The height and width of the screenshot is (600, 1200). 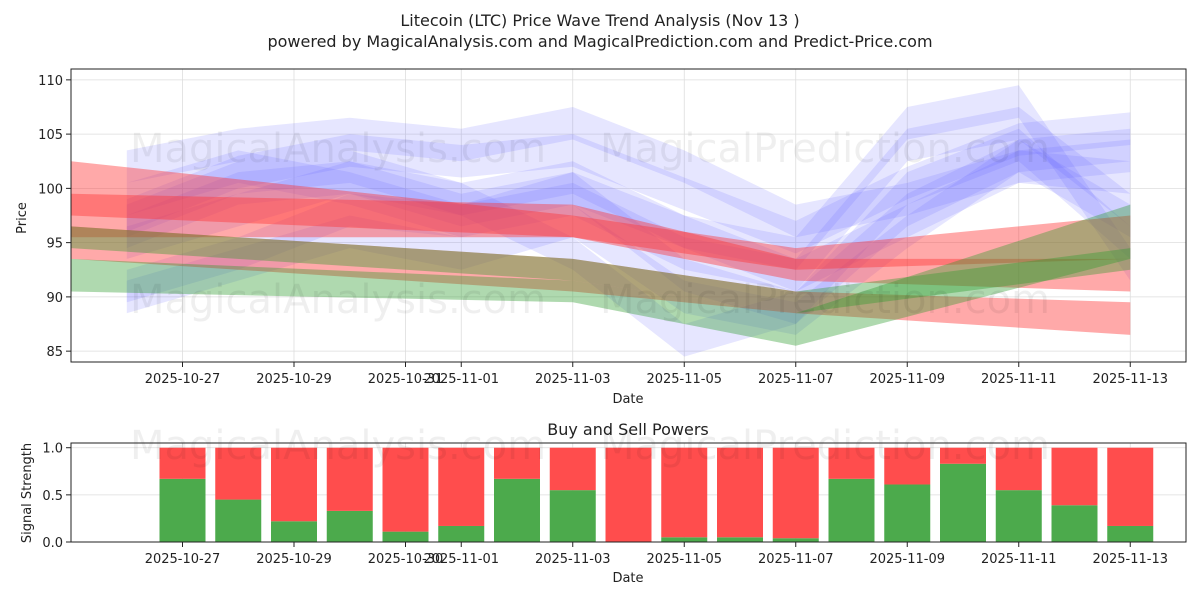 What do you see at coordinates (50, 81) in the screenshot?
I see `y-tick-label: 110` at bounding box center [50, 81].